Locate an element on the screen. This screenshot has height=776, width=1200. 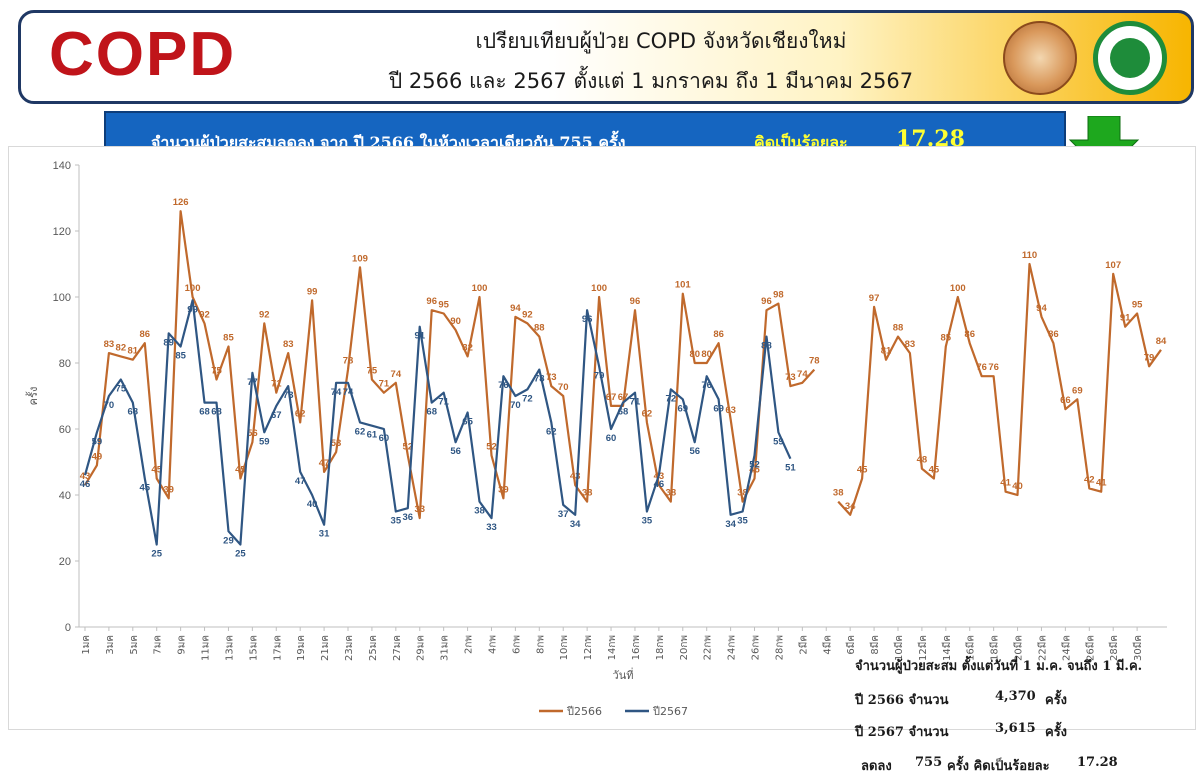
summary-2567-label: ปี 2567 จำนวน is located at coordinates (902, 732).